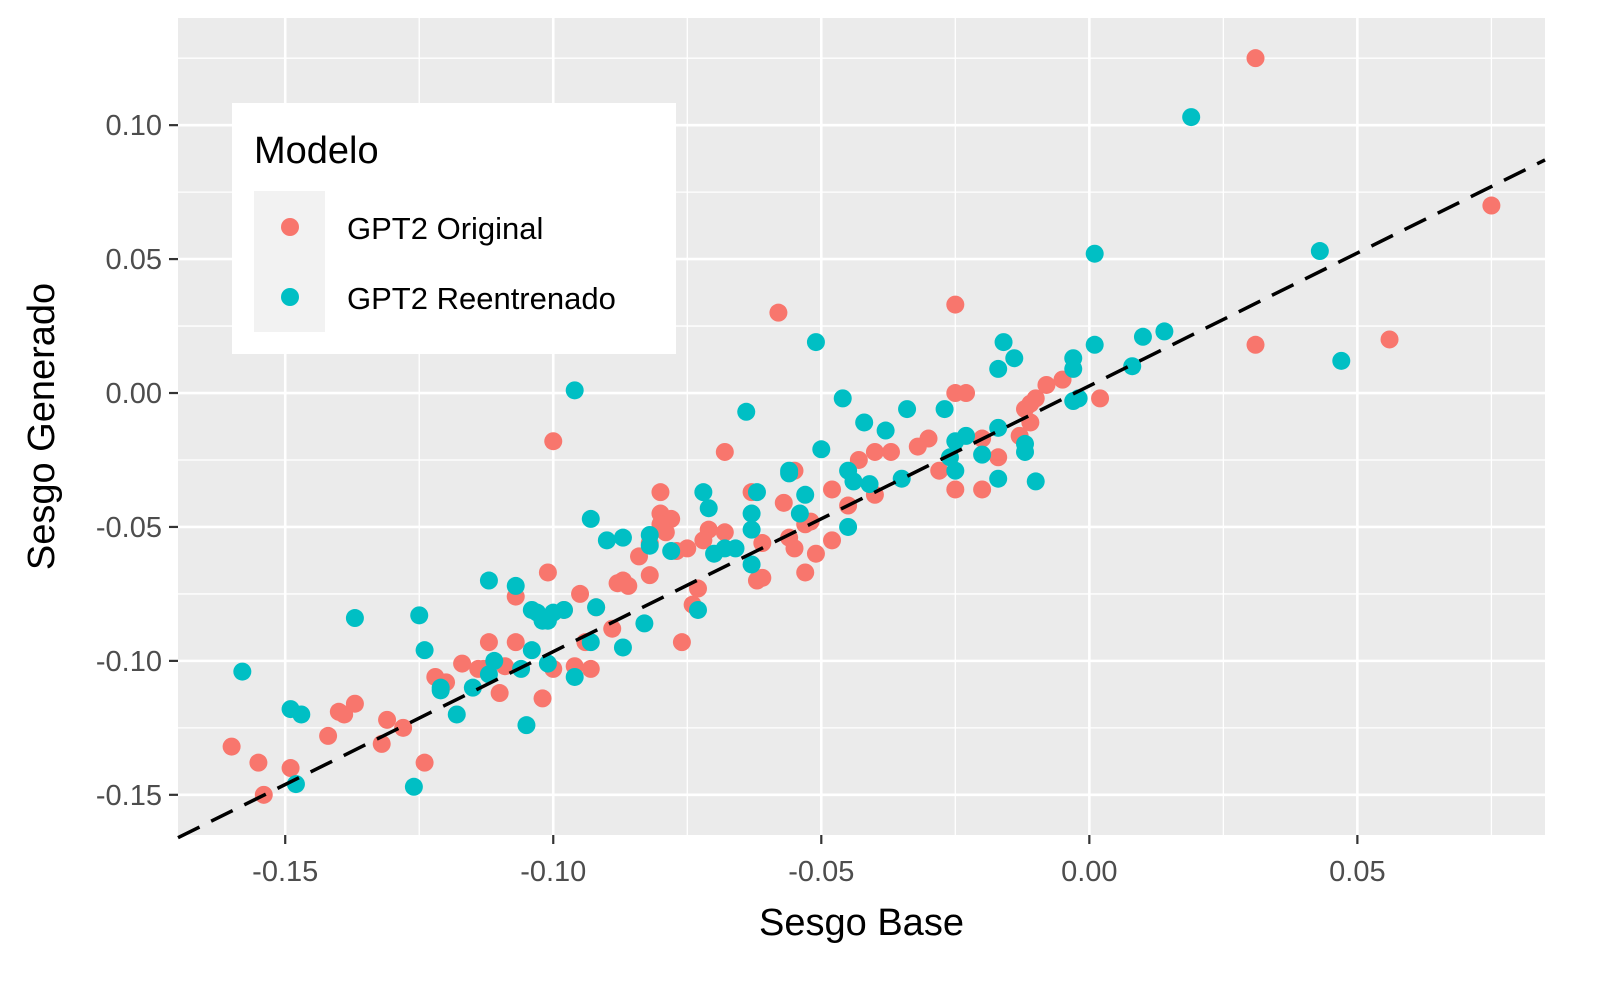  I want to click on x-tick-label: -0.15, so click(285, 872).